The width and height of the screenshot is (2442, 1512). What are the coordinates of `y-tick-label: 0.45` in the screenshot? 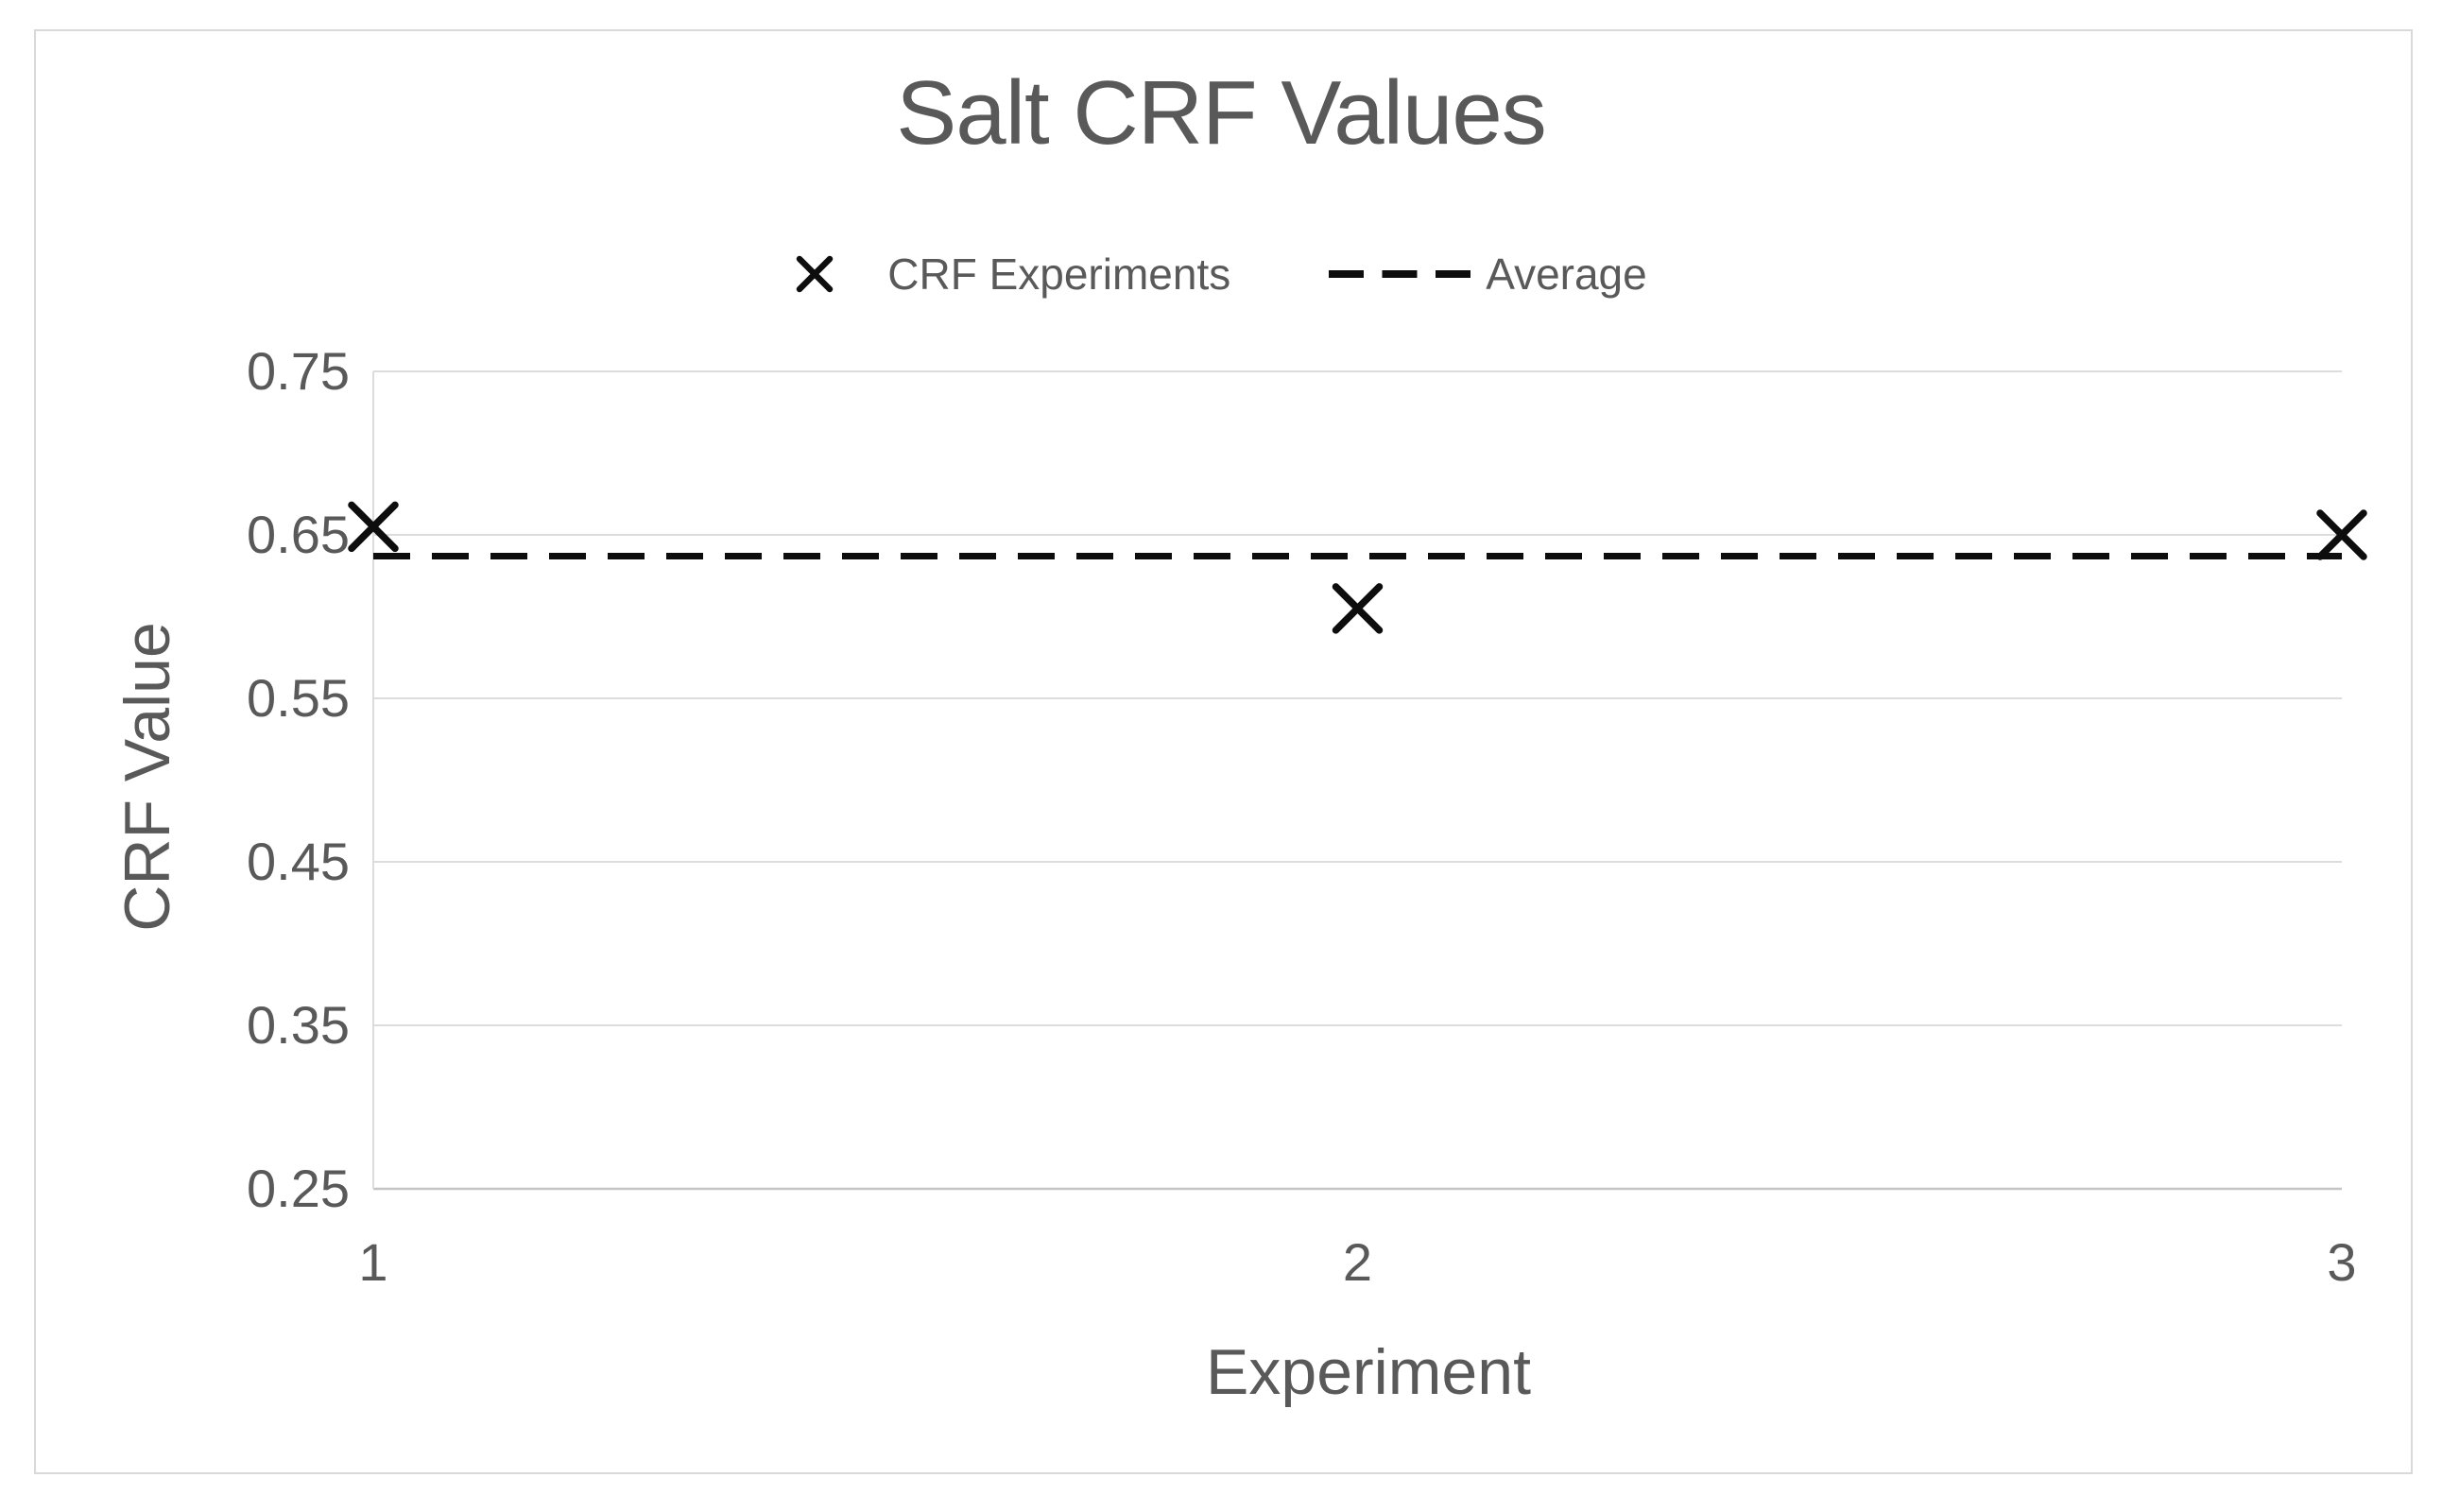 It's located at (298, 861).